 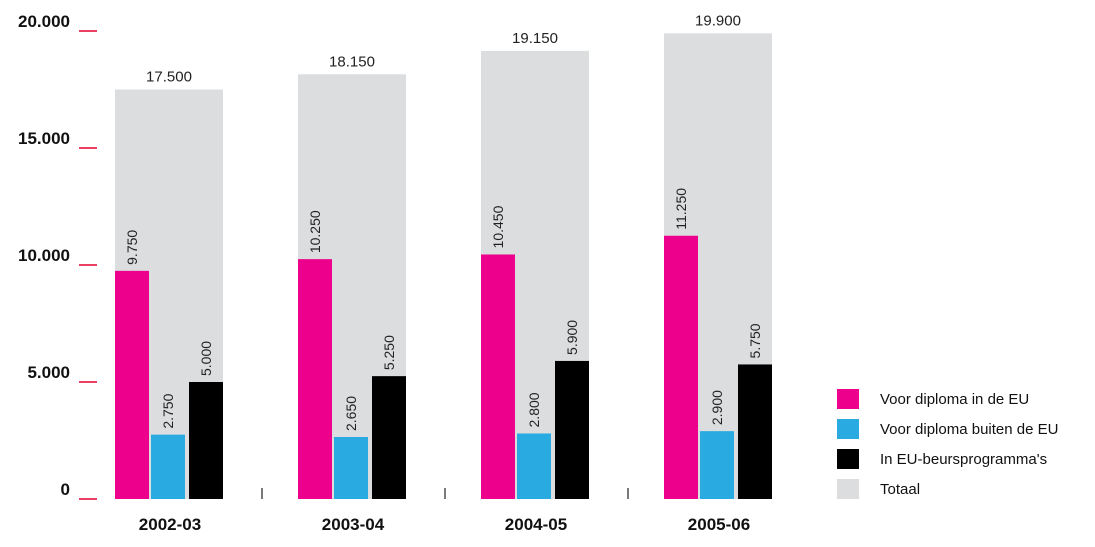 I want to click on total-value-label: 18.150, so click(x=352, y=61).